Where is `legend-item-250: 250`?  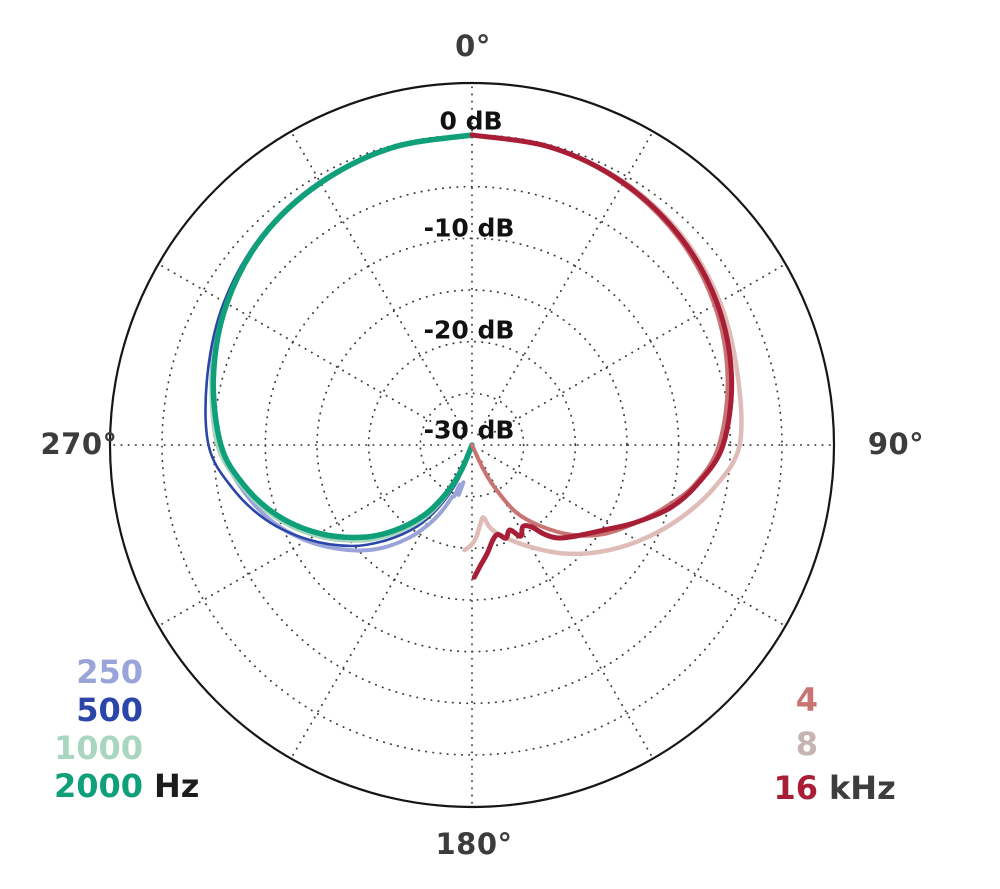
legend-item-250: 250 is located at coordinates (116, 672).